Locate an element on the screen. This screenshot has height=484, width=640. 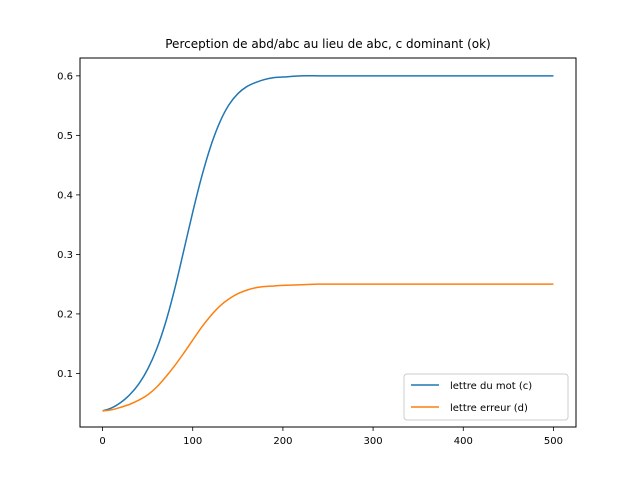
legend-label-series-2: lettre erreur (d) is located at coordinates (489, 408).